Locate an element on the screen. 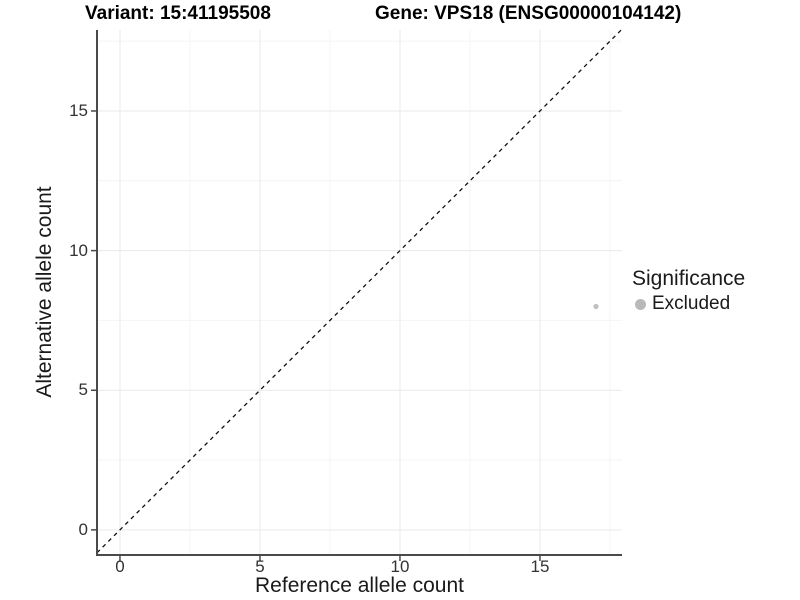  x-tick-label: 15 is located at coordinates (540, 566).